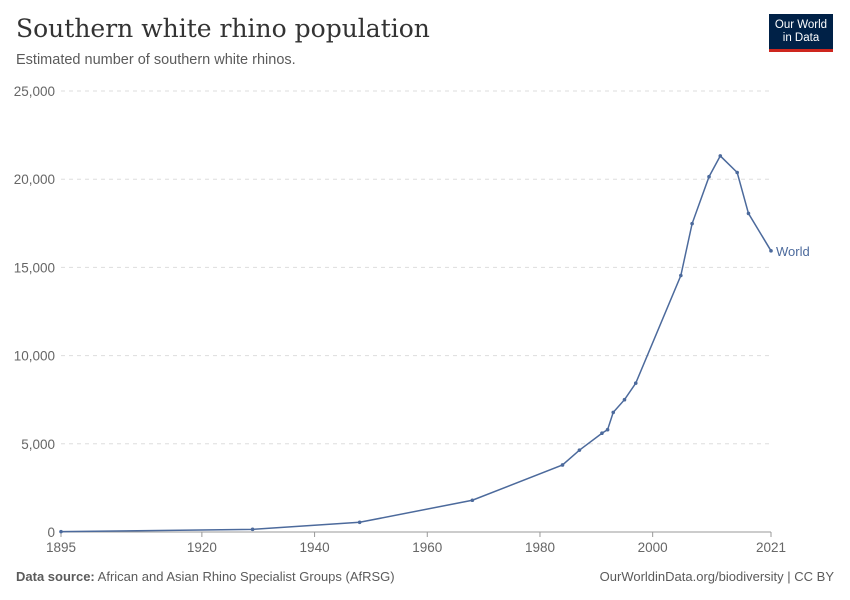  What do you see at coordinates (38, 444) in the screenshot?
I see `y-tick-label: 5,000` at bounding box center [38, 444].